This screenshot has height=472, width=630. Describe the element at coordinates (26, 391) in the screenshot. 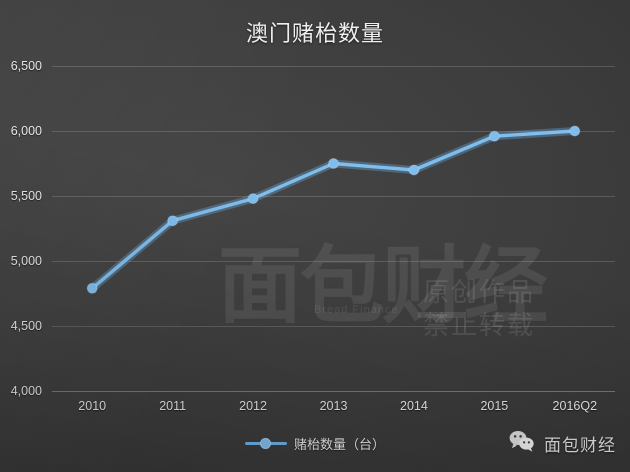

I see `y-axis-tick-label: 4,000` at that location.